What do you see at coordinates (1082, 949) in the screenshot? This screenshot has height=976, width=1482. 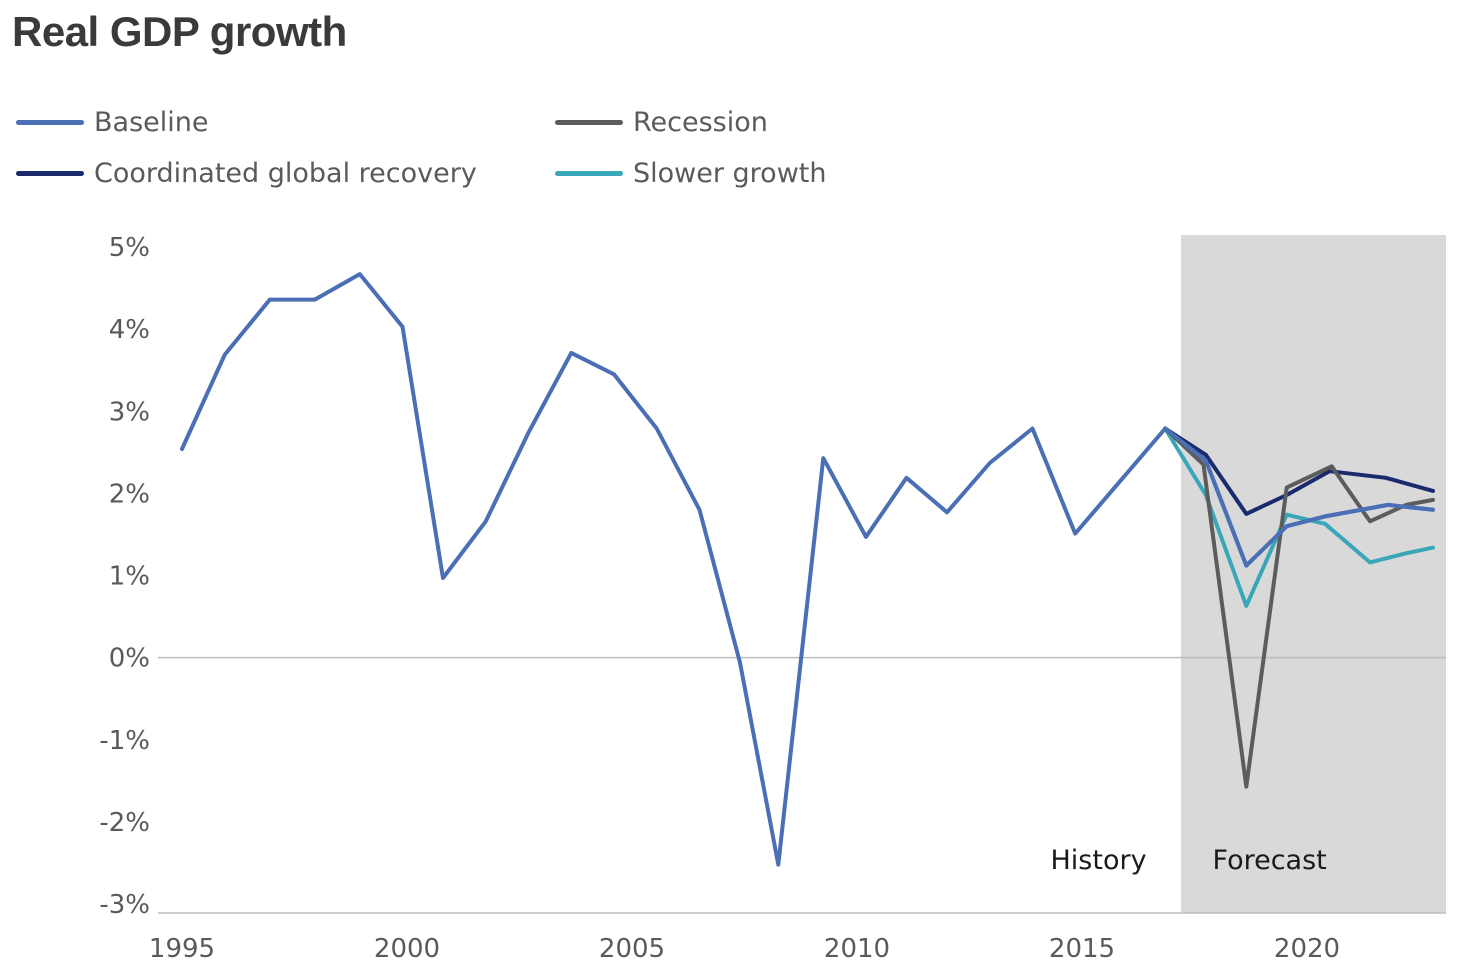 I see `x-tick-label: 2015` at bounding box center [1082, 949].